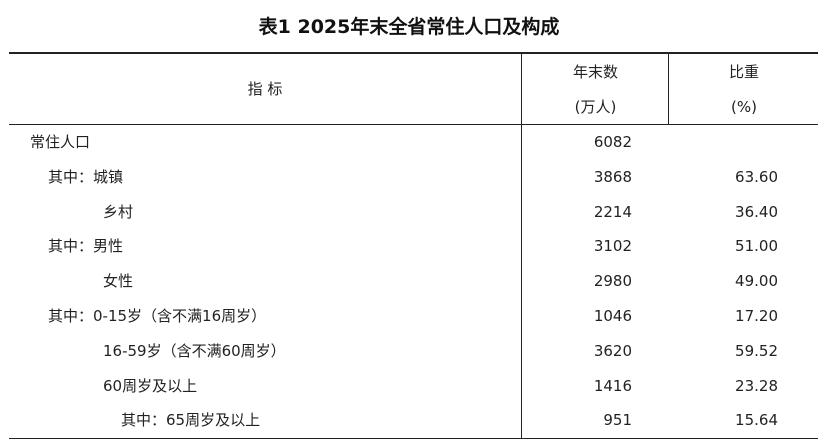 This screenshot has width=818, height=444. Describe the element at coordinates (612, 350) in the screenshot. I see `row-value: 3620` at that location.